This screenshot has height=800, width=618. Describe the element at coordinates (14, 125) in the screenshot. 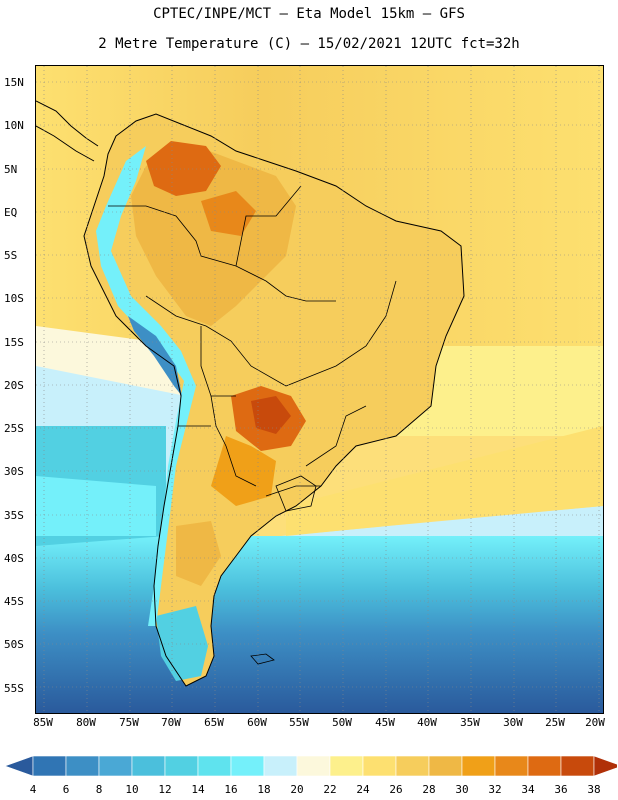

I see `lat-label-10n: 10N` at that location.